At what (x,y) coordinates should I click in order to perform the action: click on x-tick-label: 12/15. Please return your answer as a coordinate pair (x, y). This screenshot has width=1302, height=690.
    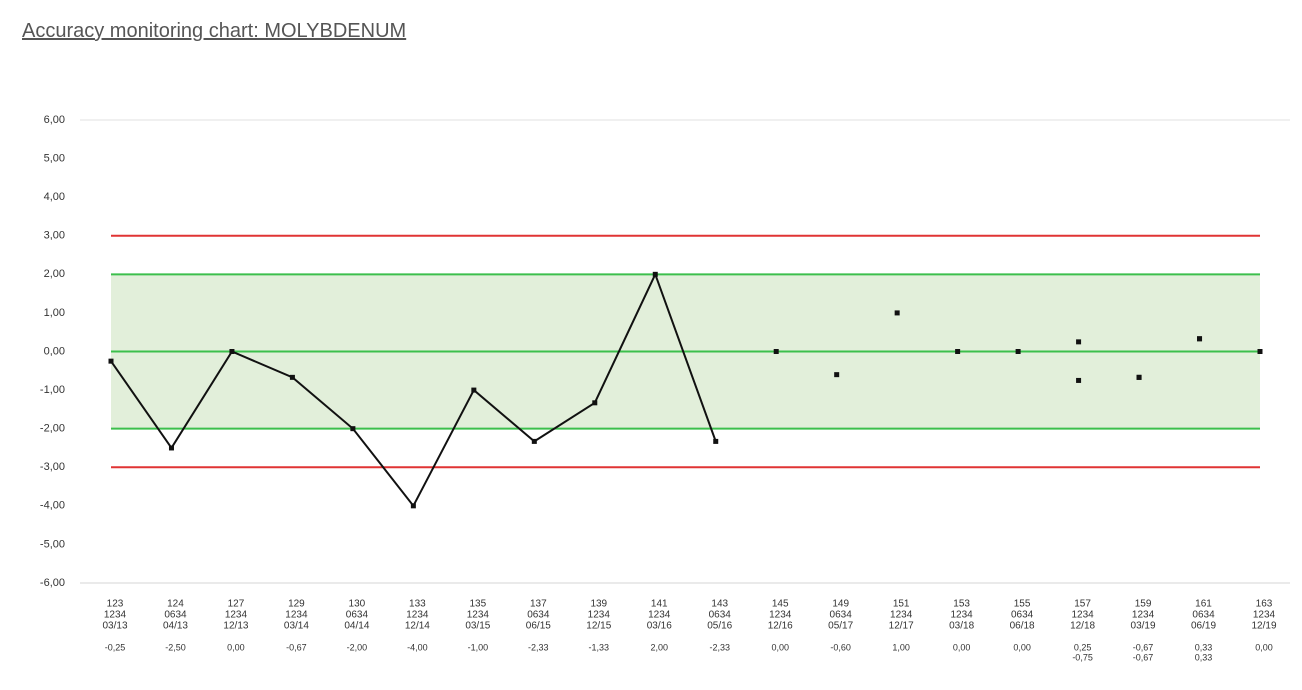
    Looking at the image, I should click on (598, 626).